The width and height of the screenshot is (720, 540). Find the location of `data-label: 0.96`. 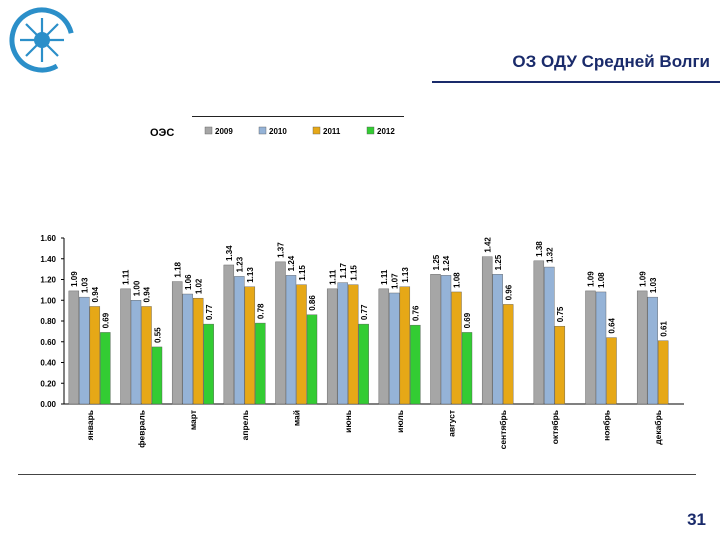

data-label: 0.96 is located at coordinates (508, 292).